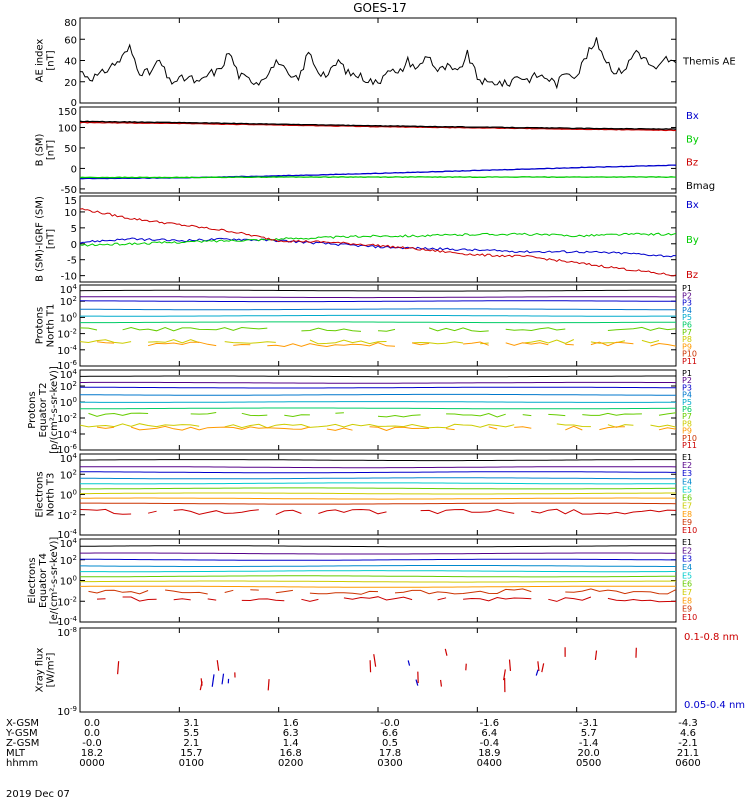 This screenshot has height=800, width=750. Describe the element at coordinates (291, 723) in the screenshot. I see `ephemeris-value: 1.6` at that location.